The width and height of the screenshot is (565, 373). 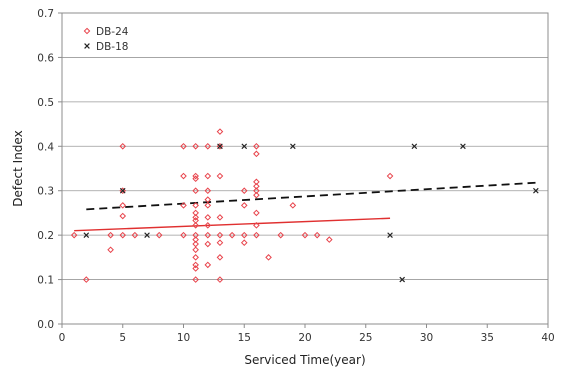 I want to click on trend-line-db24, so click(x=232, y=224).